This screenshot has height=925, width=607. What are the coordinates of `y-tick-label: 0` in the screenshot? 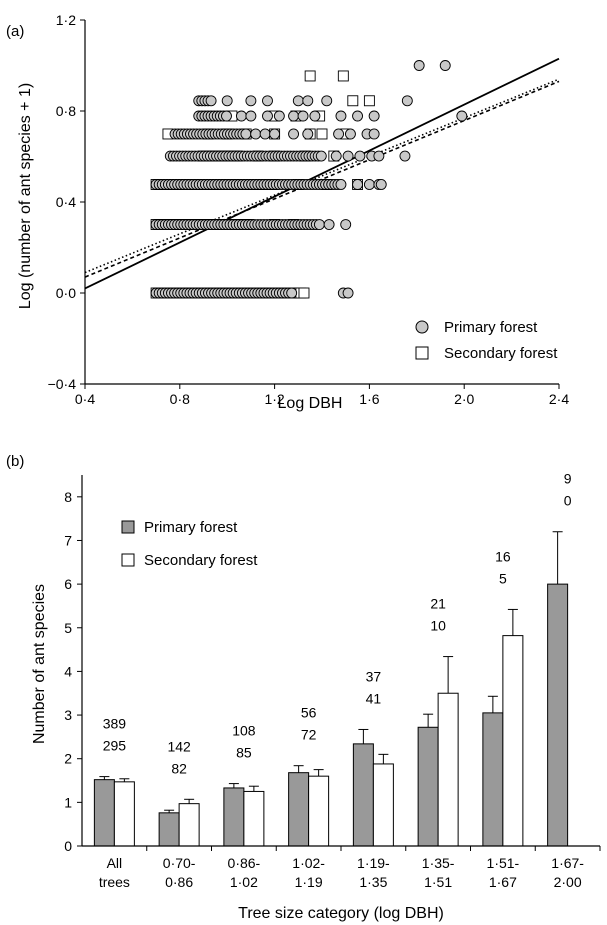 It's located at (68, 846).